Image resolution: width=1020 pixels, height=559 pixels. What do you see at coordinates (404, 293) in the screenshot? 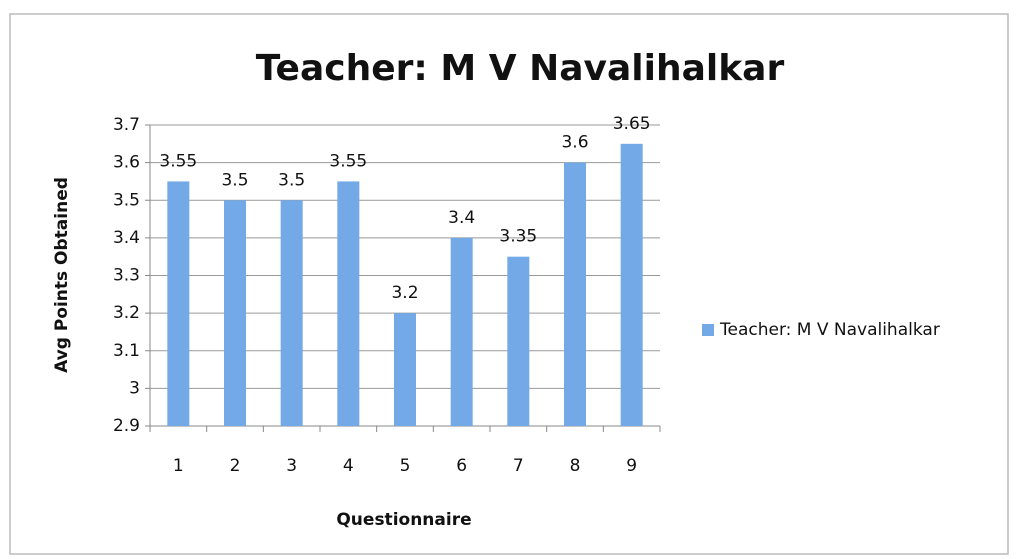
I see `data-label: 3.2` at bounding box center [404, 293].